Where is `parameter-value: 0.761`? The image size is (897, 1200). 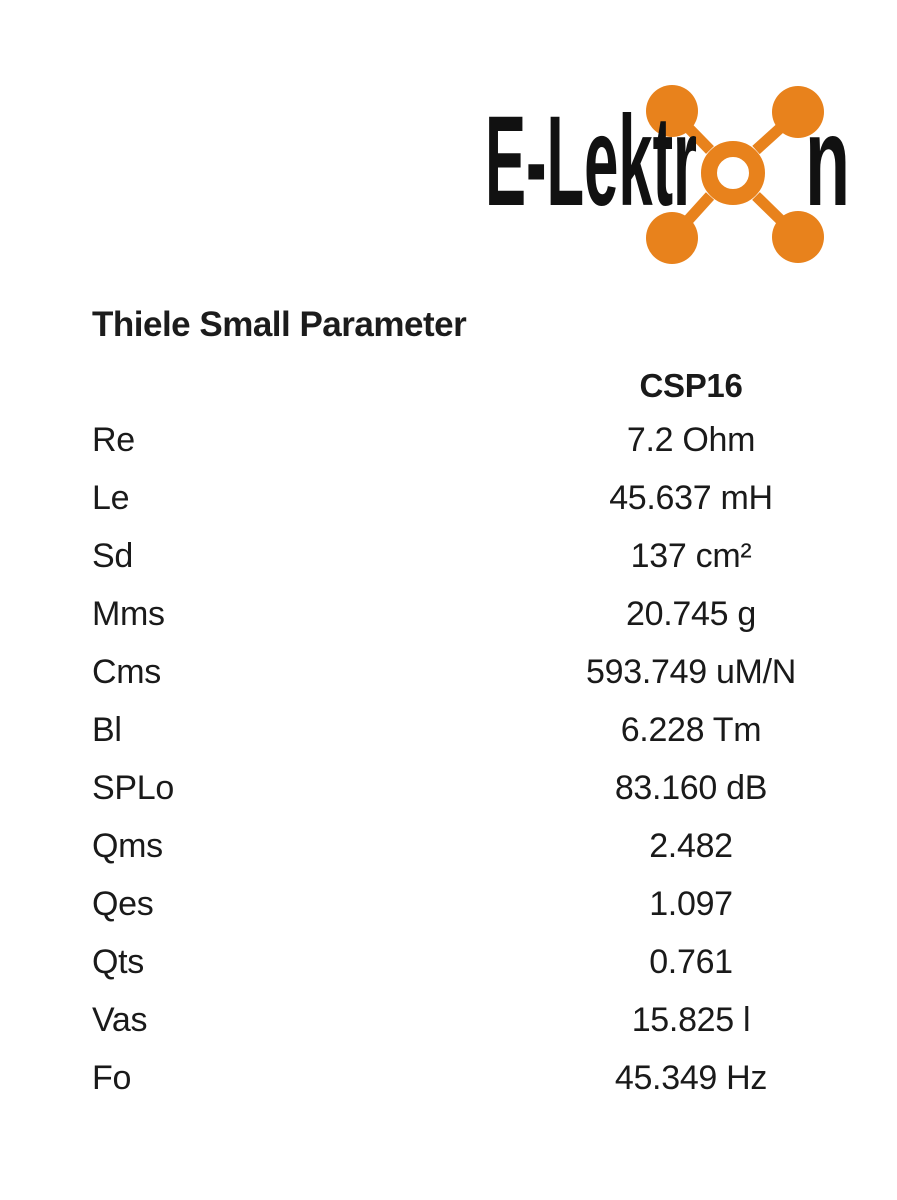
parameter-value: 0.761 is located at coordinates (691, 961).